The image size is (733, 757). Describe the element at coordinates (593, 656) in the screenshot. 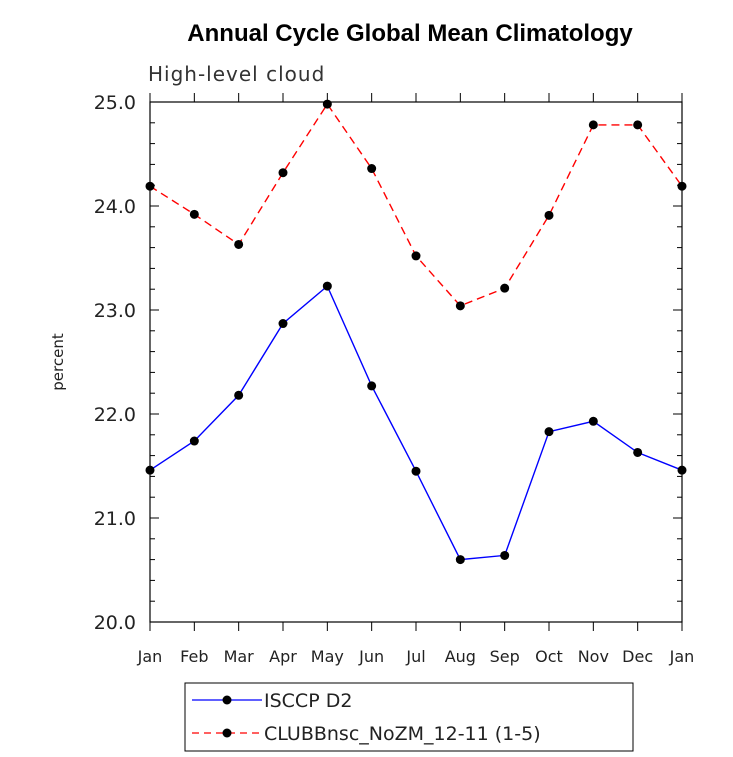

I see `x-tick-label: Nov` at that location.